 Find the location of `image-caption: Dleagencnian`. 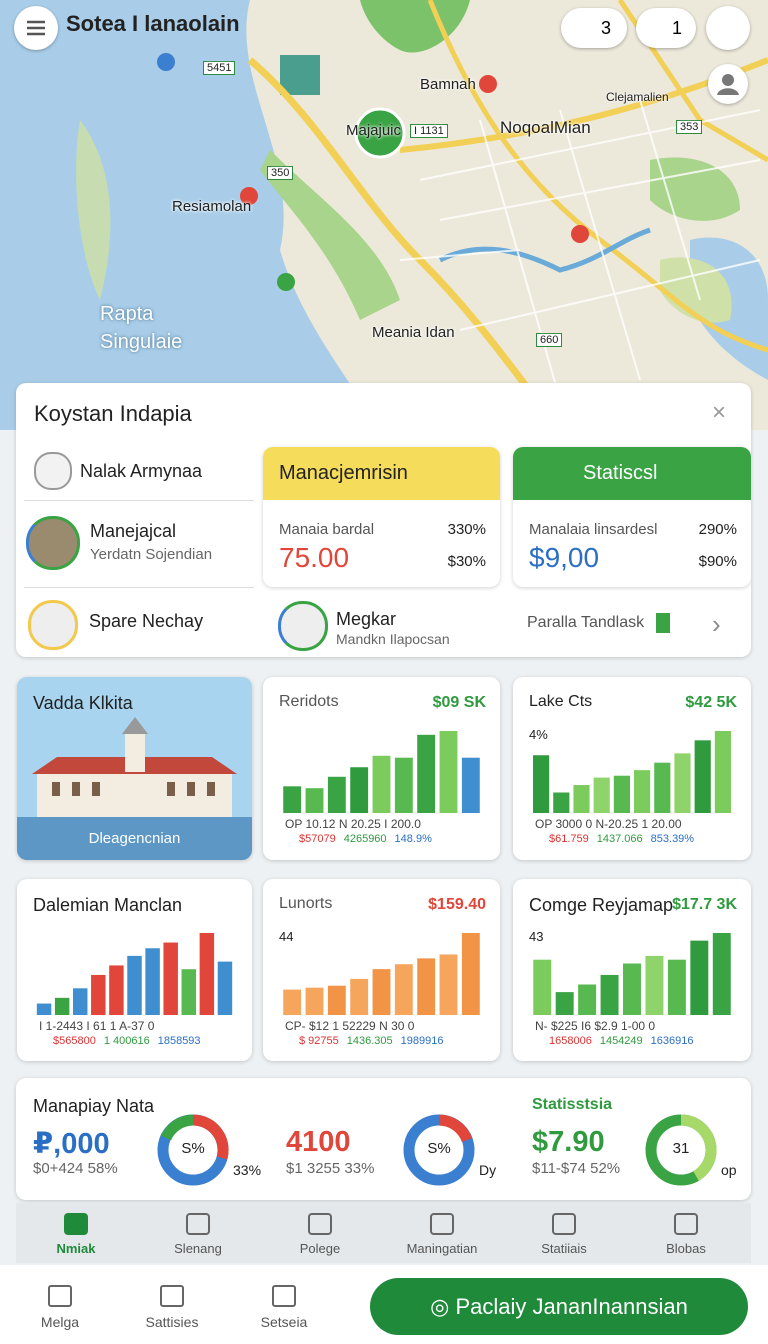

image-caption: Dleagencnian is located at coordinates (134, 838).